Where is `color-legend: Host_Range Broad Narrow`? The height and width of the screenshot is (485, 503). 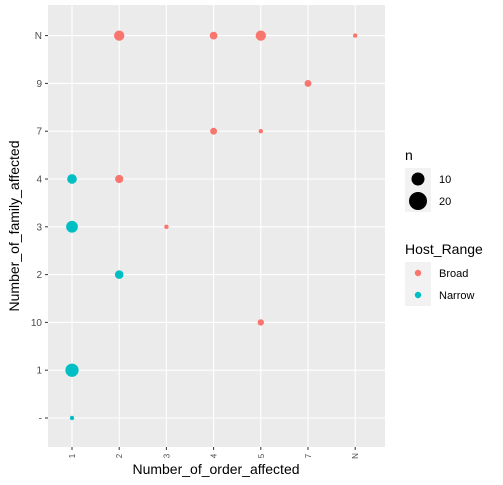
color-legend: Host_Range Broad Narrow is located at coordinates (444, 273).